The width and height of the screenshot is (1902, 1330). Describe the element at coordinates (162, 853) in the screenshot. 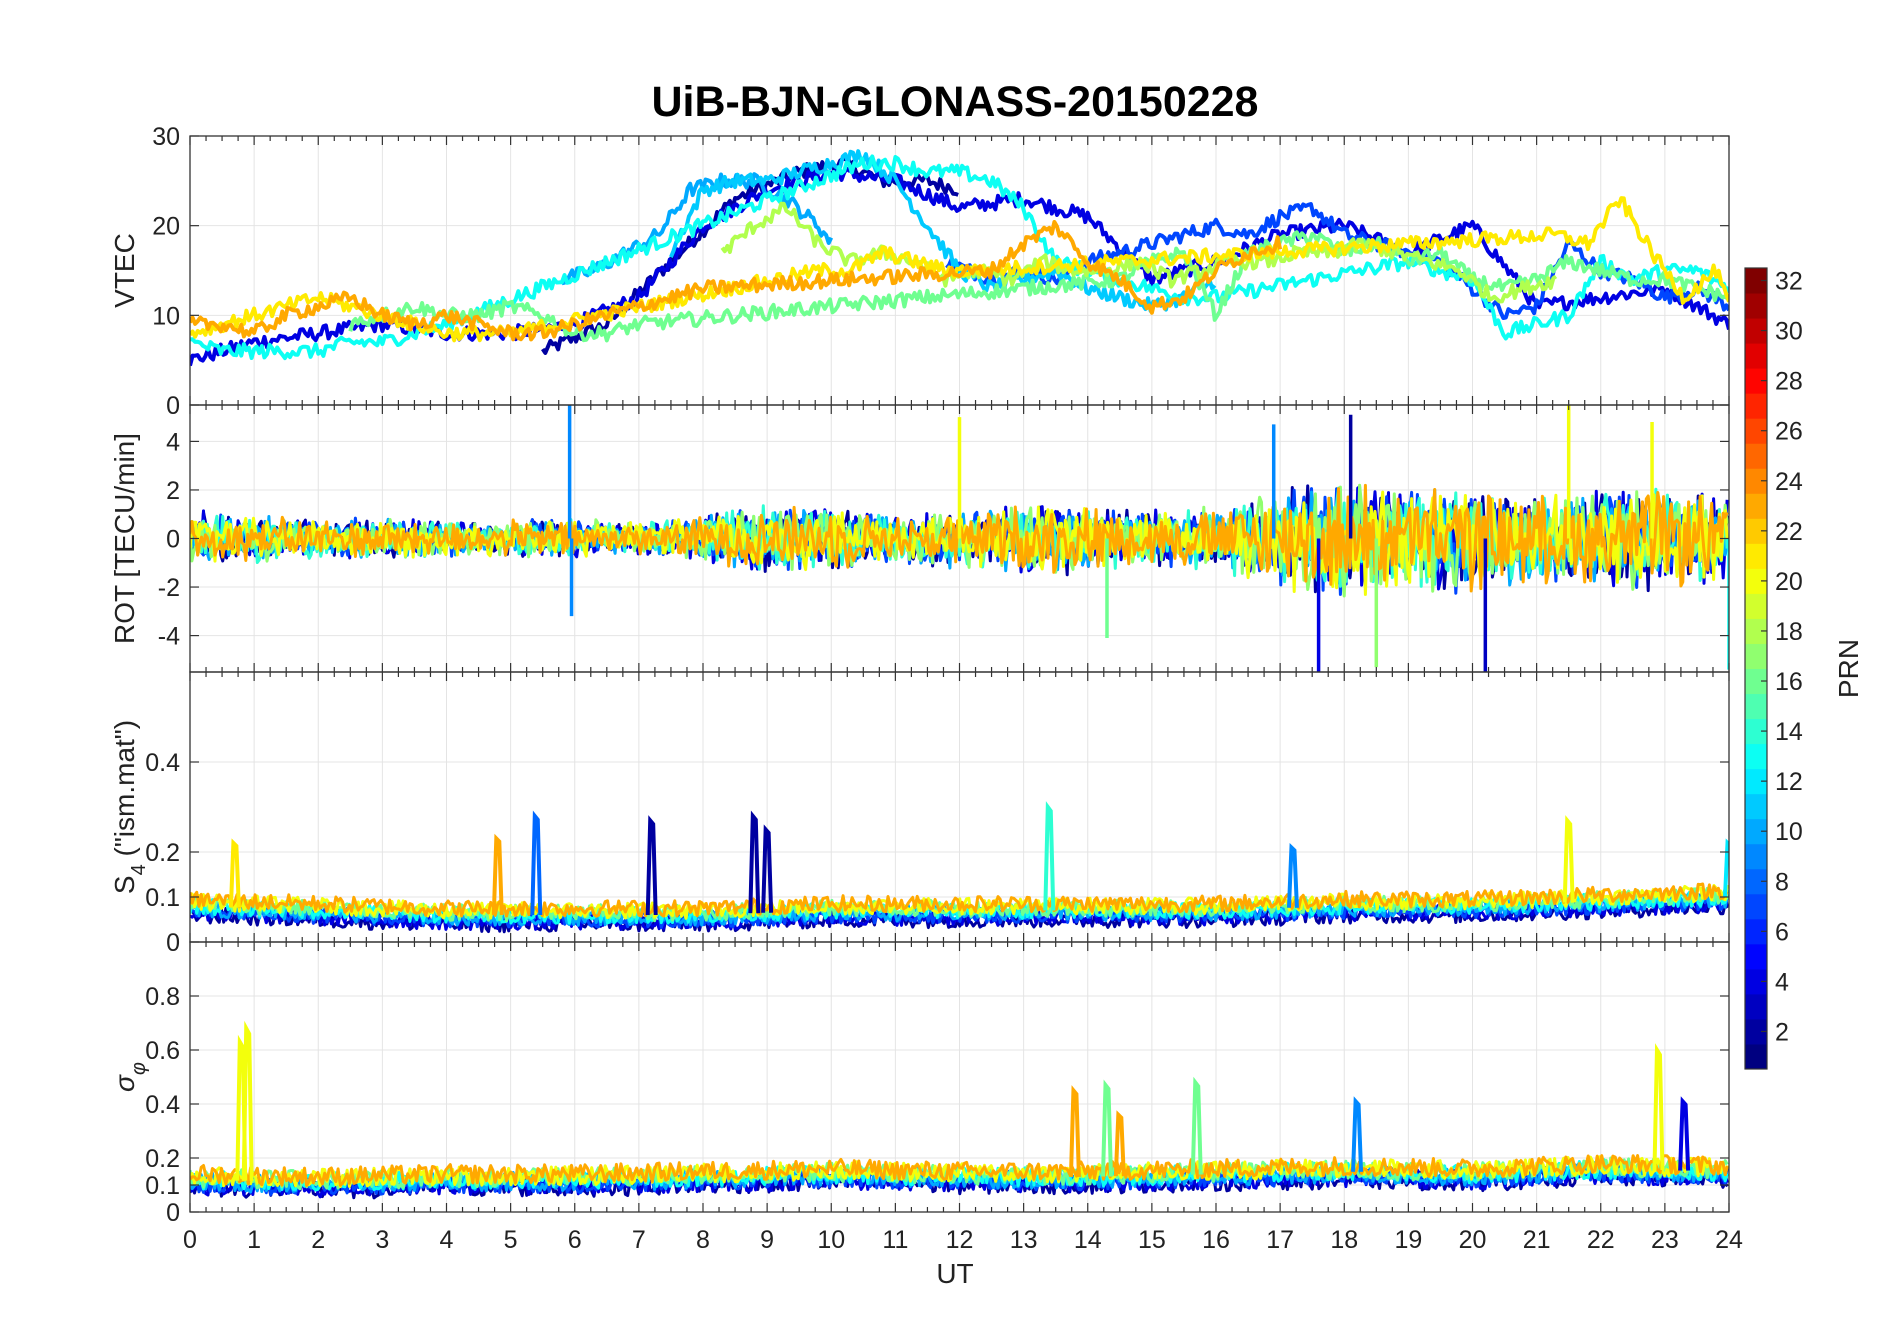

I see `panel-s4-ytick-label: 0.2` at that location.